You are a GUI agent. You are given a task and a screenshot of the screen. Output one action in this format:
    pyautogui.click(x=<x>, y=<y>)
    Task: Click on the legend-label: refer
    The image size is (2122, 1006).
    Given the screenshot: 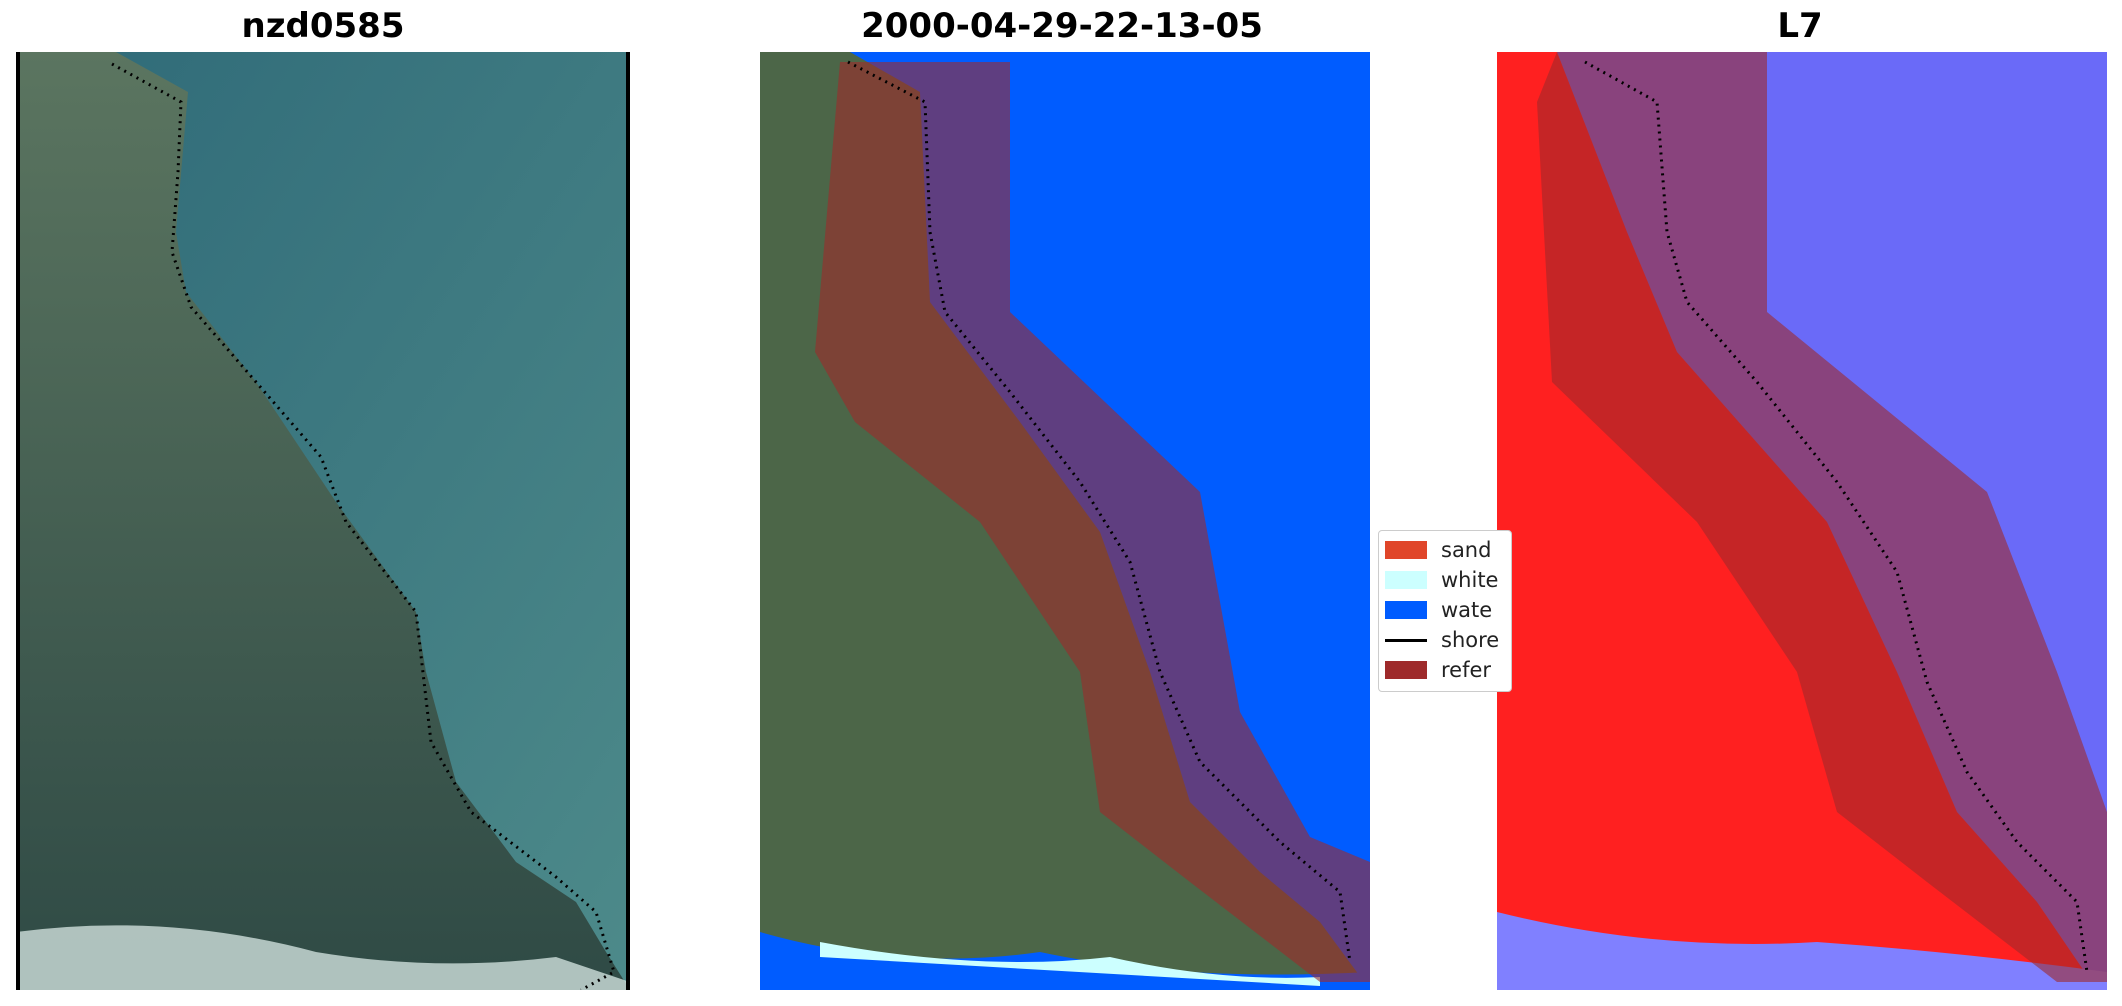 What is the action you would take?
    pyautogui.click(x=1466, y=670)
    